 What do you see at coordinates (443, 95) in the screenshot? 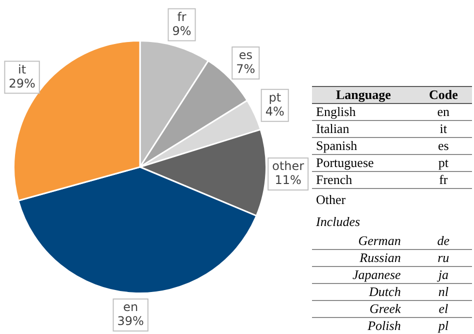
I see `category-label: Code` at bounding box center [443, 95].